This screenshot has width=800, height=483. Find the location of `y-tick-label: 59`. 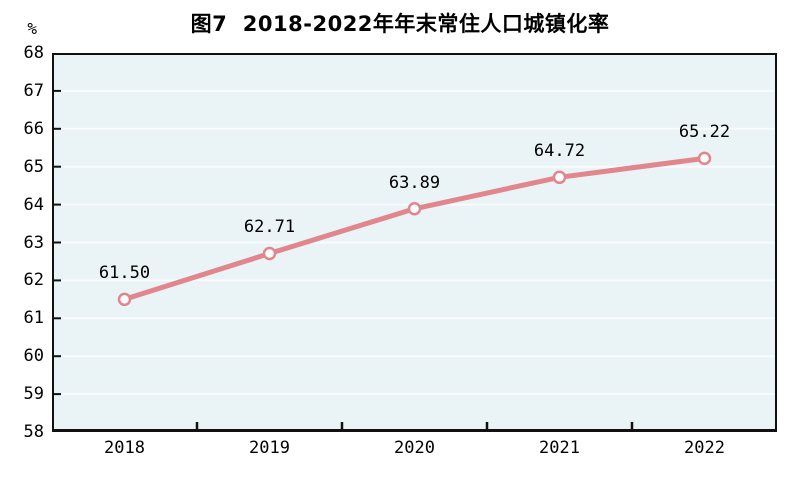

y-tick-label: 59 is located at coordinates (33, 394).